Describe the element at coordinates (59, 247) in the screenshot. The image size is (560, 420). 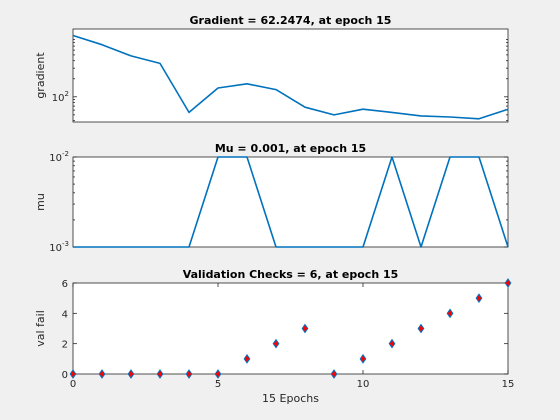
I see `y-tick-label: 10⁻³` at that location.